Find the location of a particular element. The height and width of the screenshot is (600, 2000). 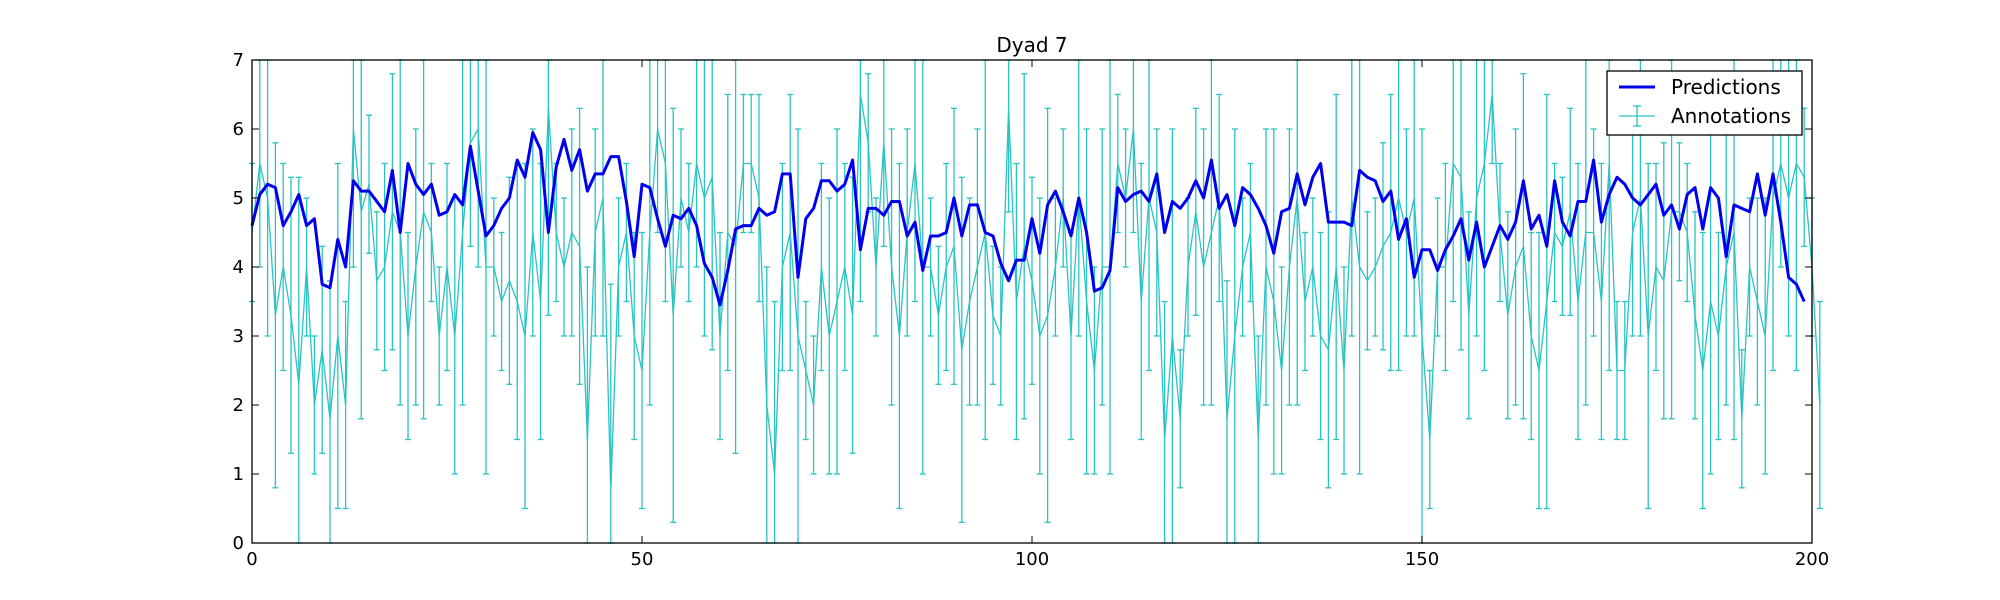

legend-annotations-label: Annotations is located at coordinates (1731, 116).